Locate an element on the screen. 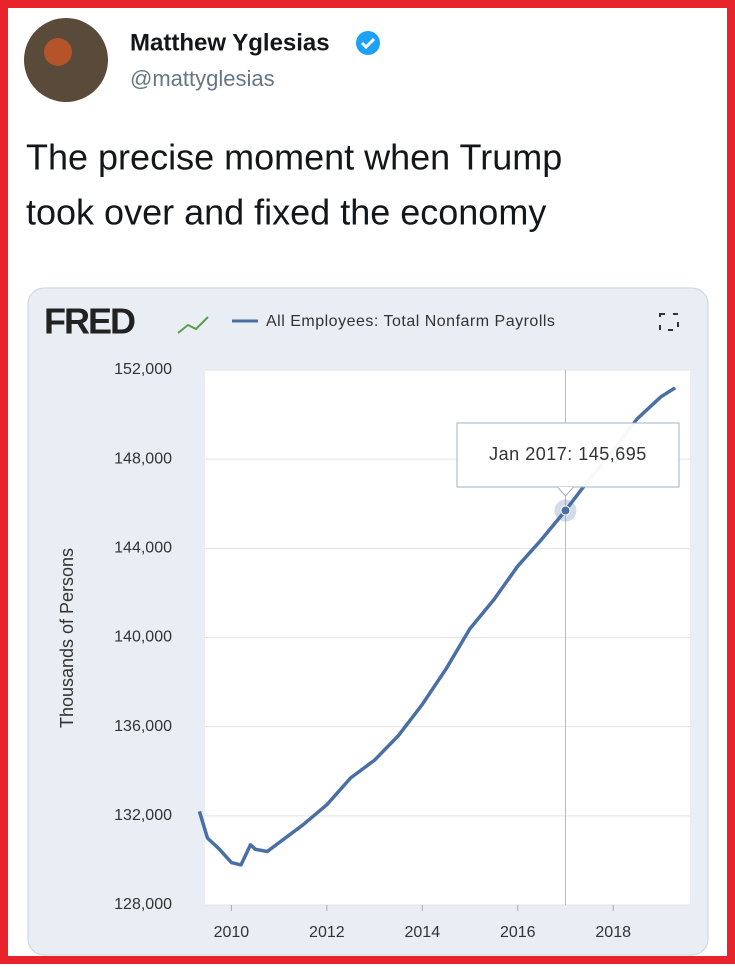  avatar-detail is located at coordinates (58, 52).